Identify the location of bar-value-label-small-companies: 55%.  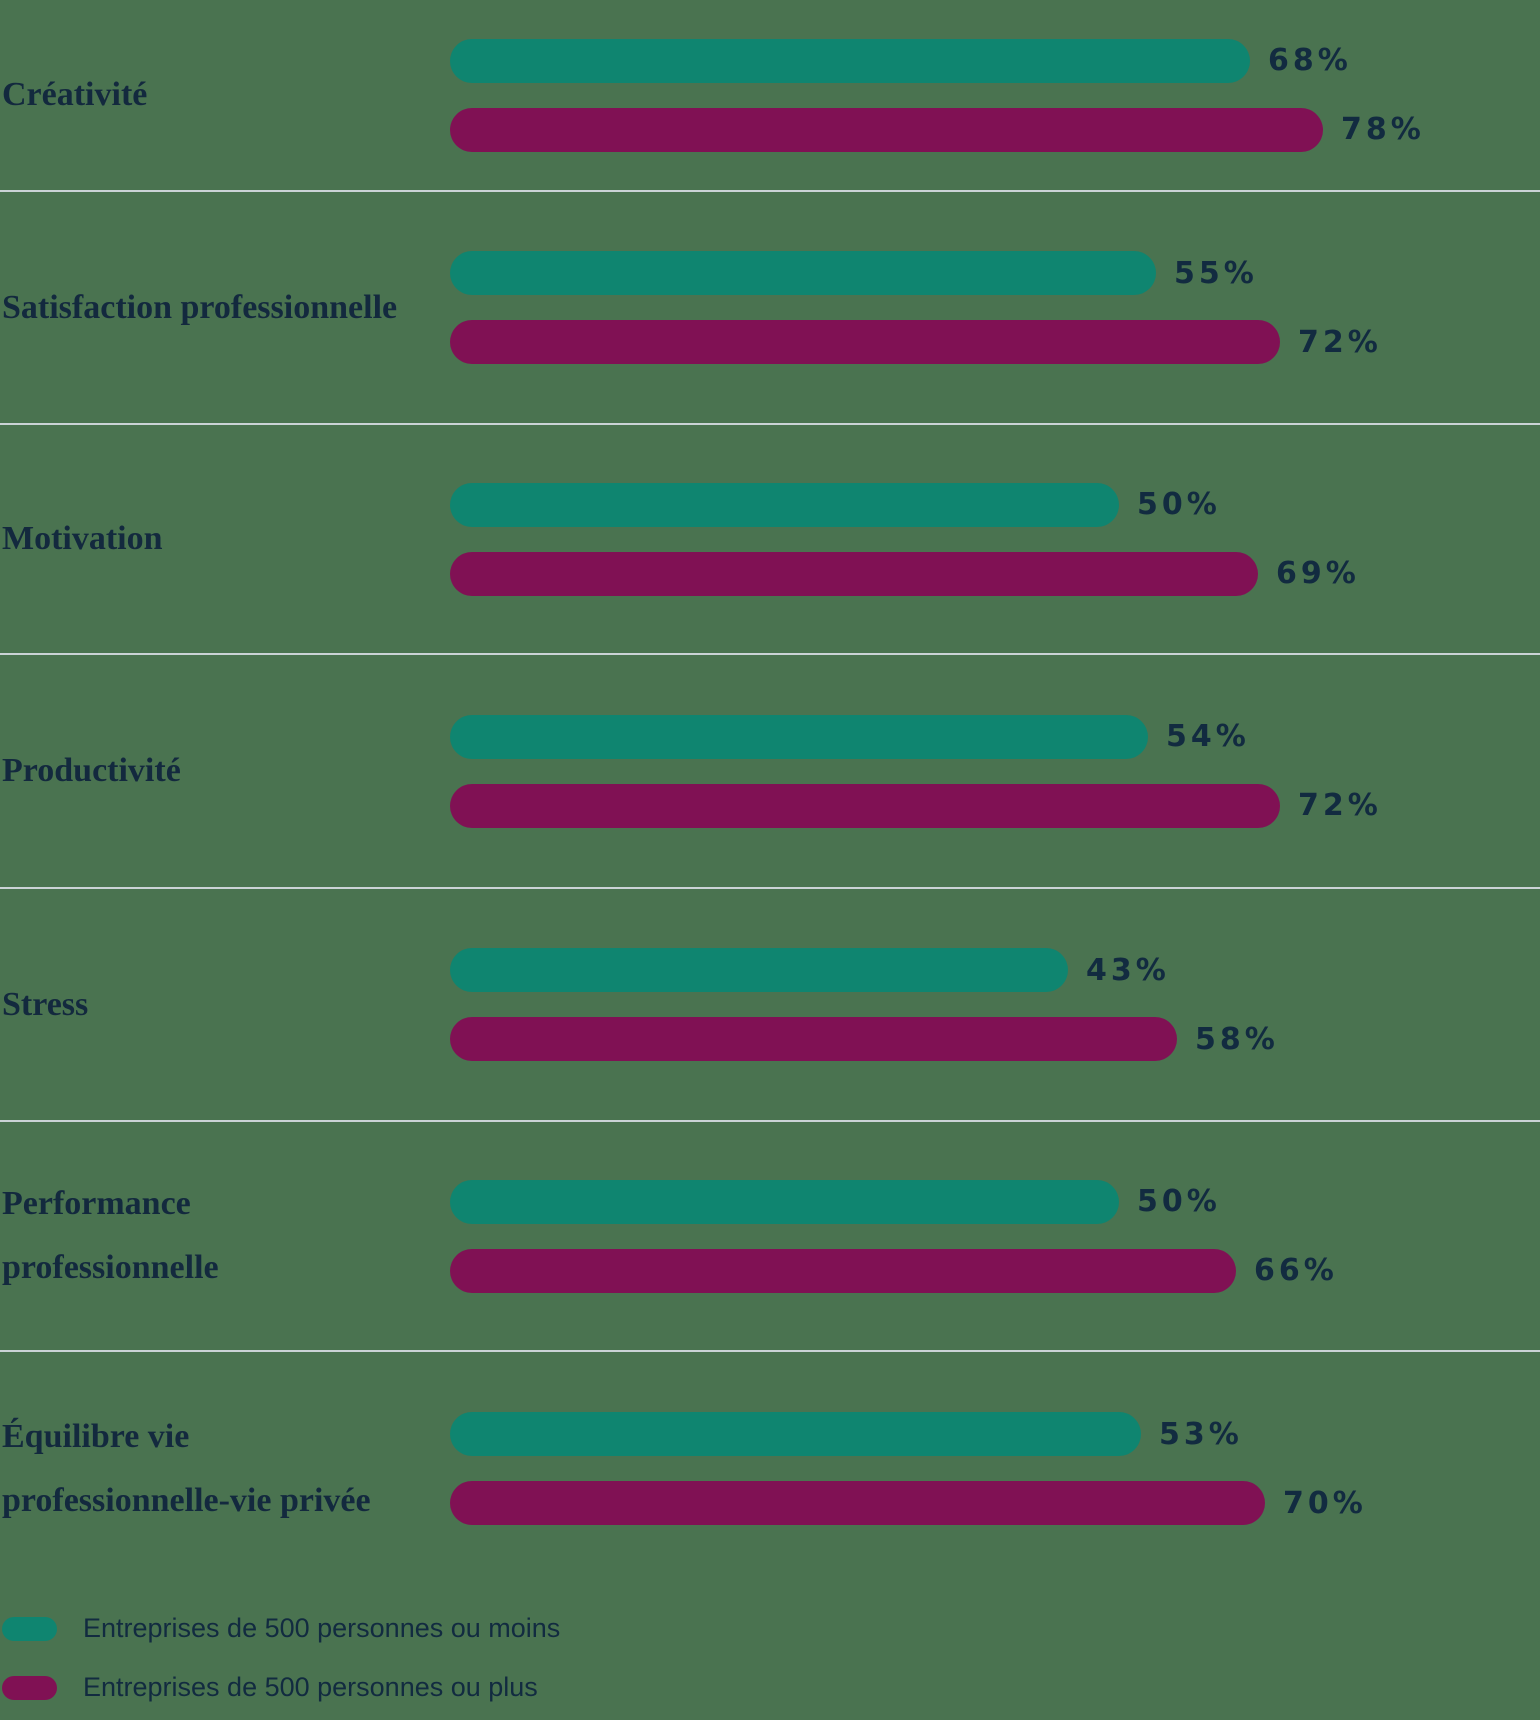
(1216, 273).